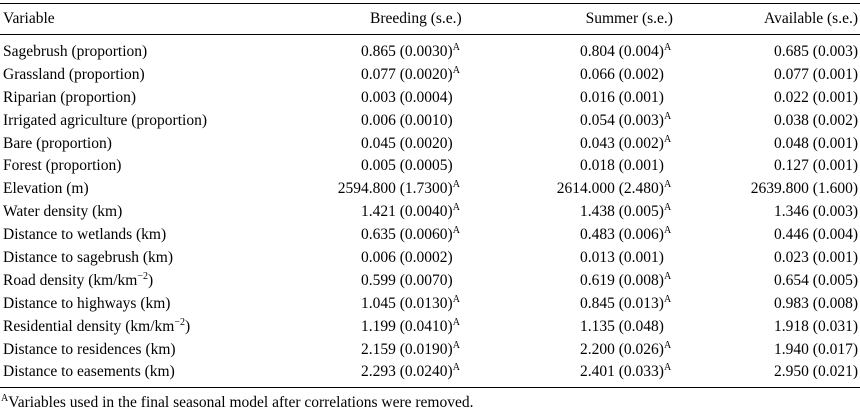 The height and width of the screenshot is (413, 860). What do you see at coordinates (571, 234) in the screenshot?
I see `cell-summer: 0.483 (0.006)A` at bounding box center [571, 234].